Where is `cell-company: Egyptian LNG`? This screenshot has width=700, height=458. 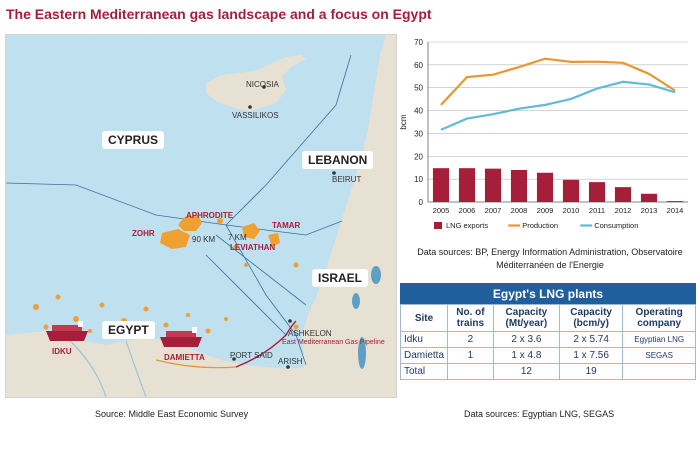
cell-company: Egyptian LNG is located at coordinates (659, 339).